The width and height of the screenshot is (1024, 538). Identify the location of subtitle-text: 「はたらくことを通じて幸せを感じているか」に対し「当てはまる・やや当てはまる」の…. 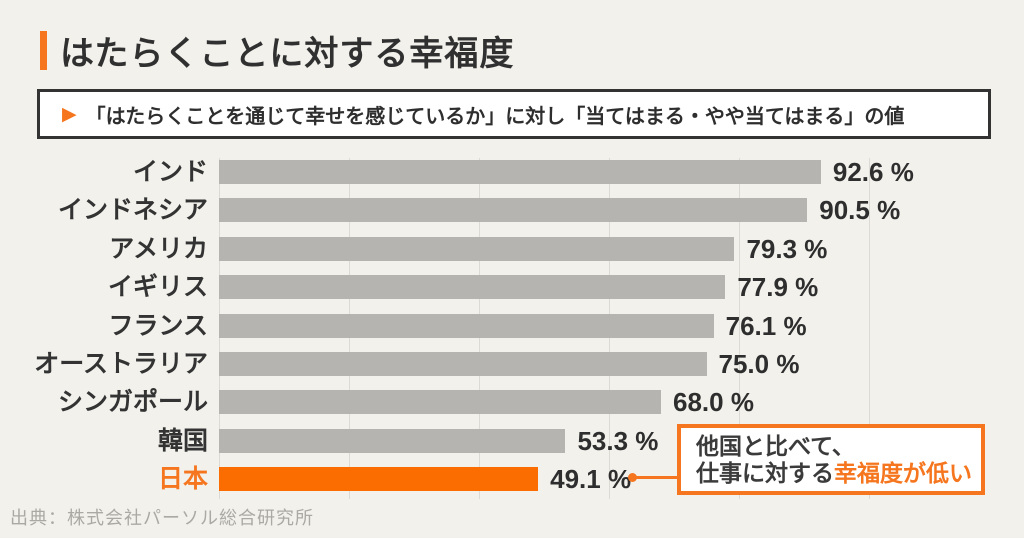
(495, 116).